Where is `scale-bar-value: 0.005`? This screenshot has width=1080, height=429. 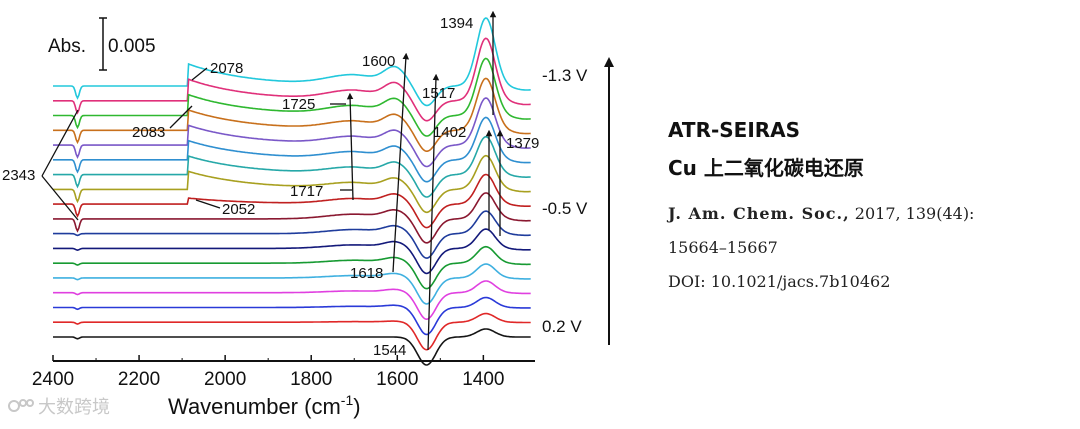 scale-bar-value: 0.005 is located at coordinates (132, 46).